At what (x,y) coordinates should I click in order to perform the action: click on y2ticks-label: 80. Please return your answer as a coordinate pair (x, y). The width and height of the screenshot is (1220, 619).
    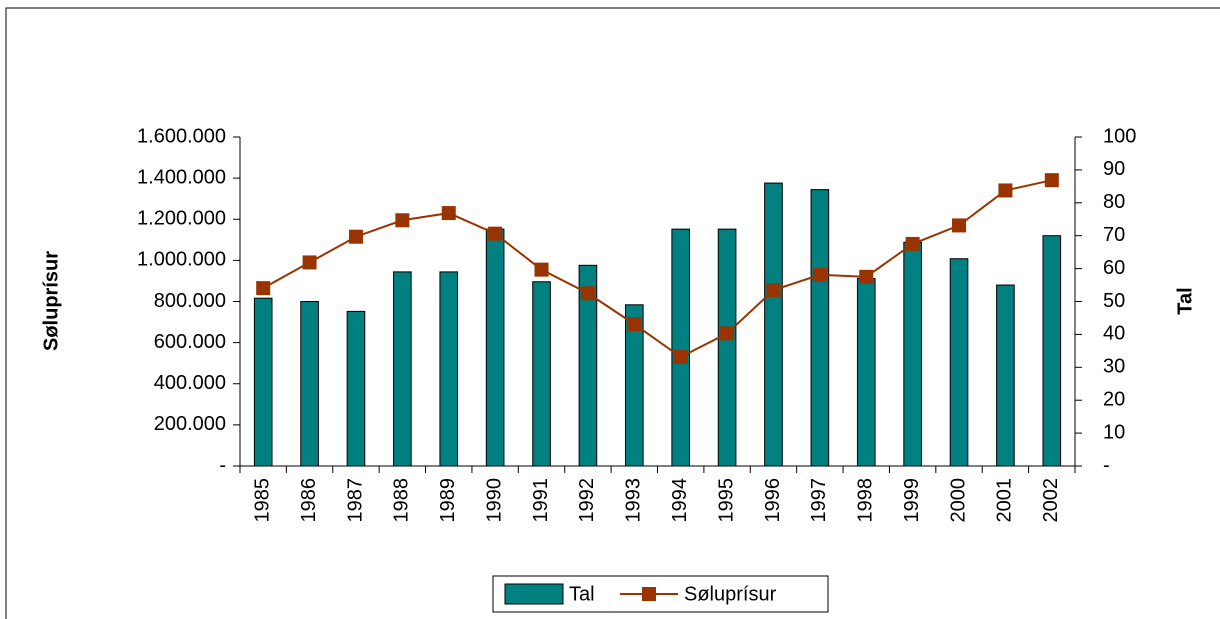
    Looking at the image, I should click on (1114, 202).